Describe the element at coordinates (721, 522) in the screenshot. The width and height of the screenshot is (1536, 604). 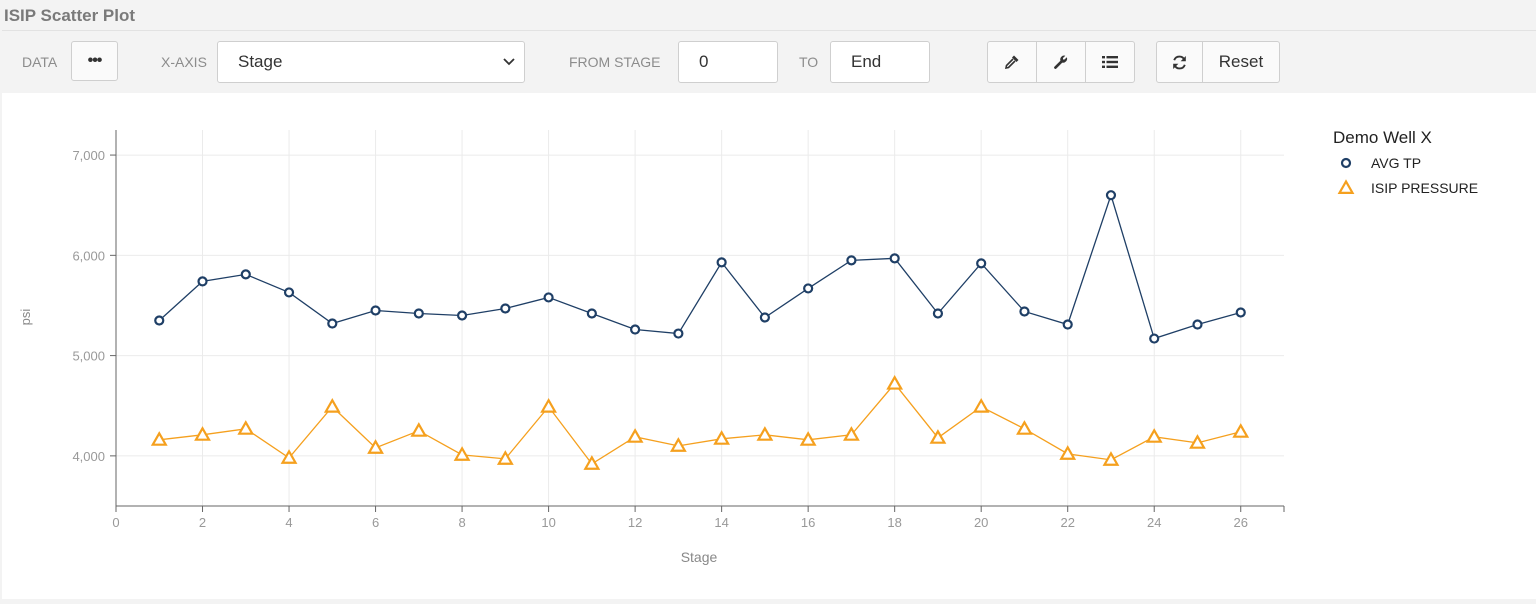
I see `x-tick-label: 14` at that location.